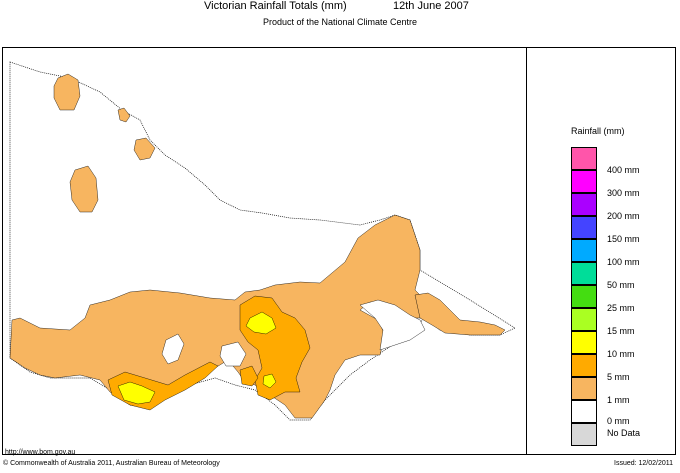  I want to click on legend-label: 15 mm, so click(621, 331).